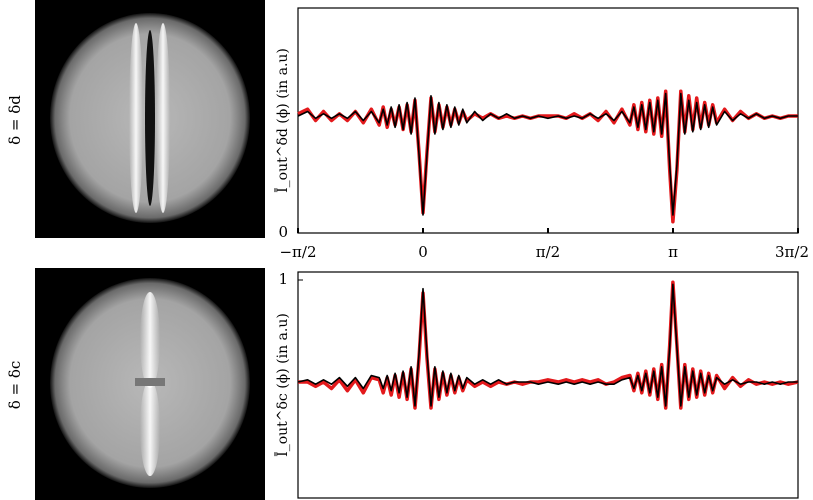  Describe the element at coordinates (297, 252) in the screenshot. I see `x-tick-label: −π/2` at that location.